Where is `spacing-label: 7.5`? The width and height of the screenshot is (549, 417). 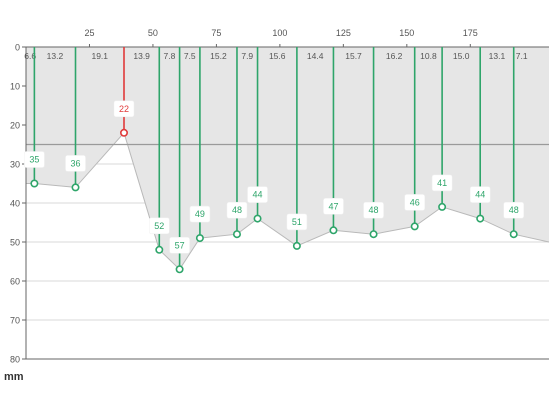 spacing-label: 7.5 is located at coordinates (190, 56).